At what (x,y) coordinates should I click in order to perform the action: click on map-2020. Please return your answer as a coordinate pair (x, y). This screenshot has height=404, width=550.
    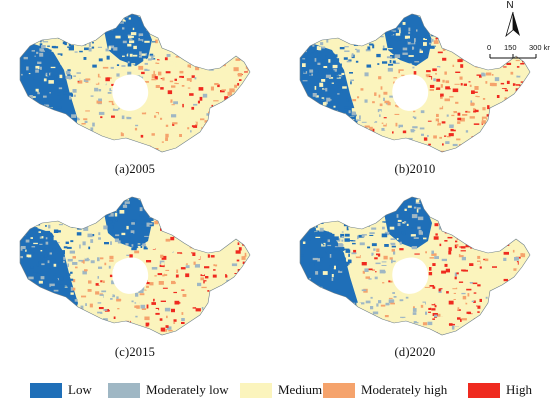
    Looking at the image, I should click on (415, 266).